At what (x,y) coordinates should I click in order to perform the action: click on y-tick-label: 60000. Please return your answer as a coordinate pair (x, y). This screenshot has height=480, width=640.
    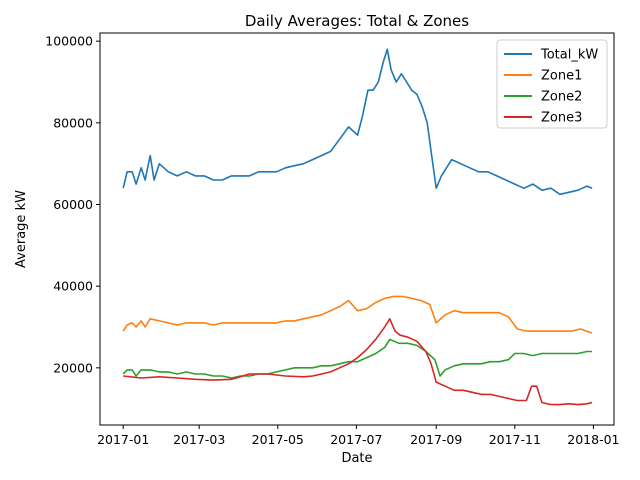
    Looking at the image, I should click on (73, 204).